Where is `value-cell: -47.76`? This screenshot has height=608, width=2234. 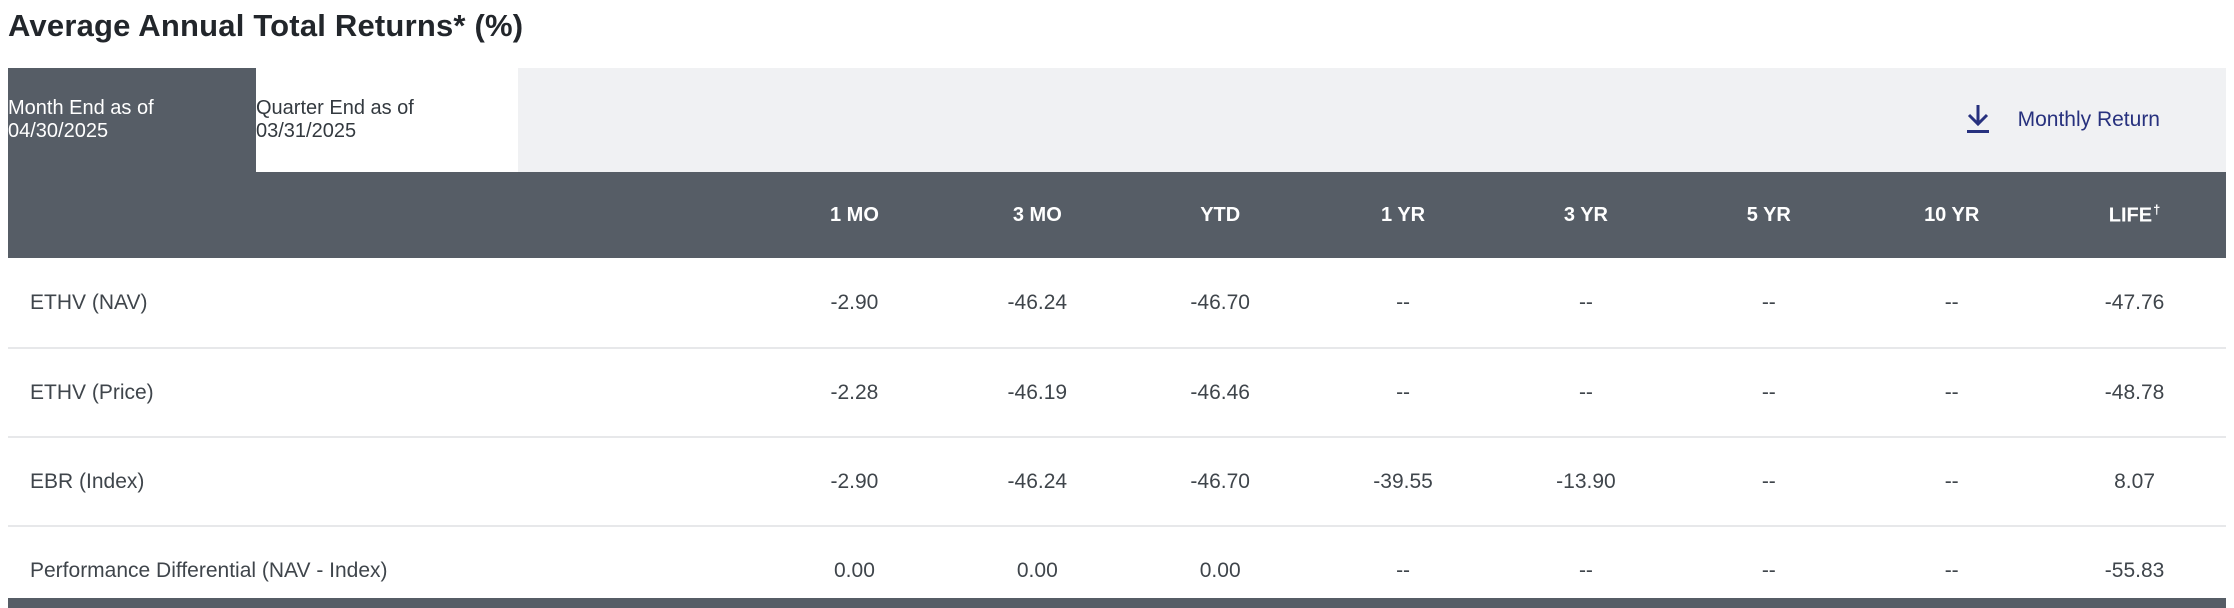 value-cell: -47.76 is located at coordinates (2134, 302).